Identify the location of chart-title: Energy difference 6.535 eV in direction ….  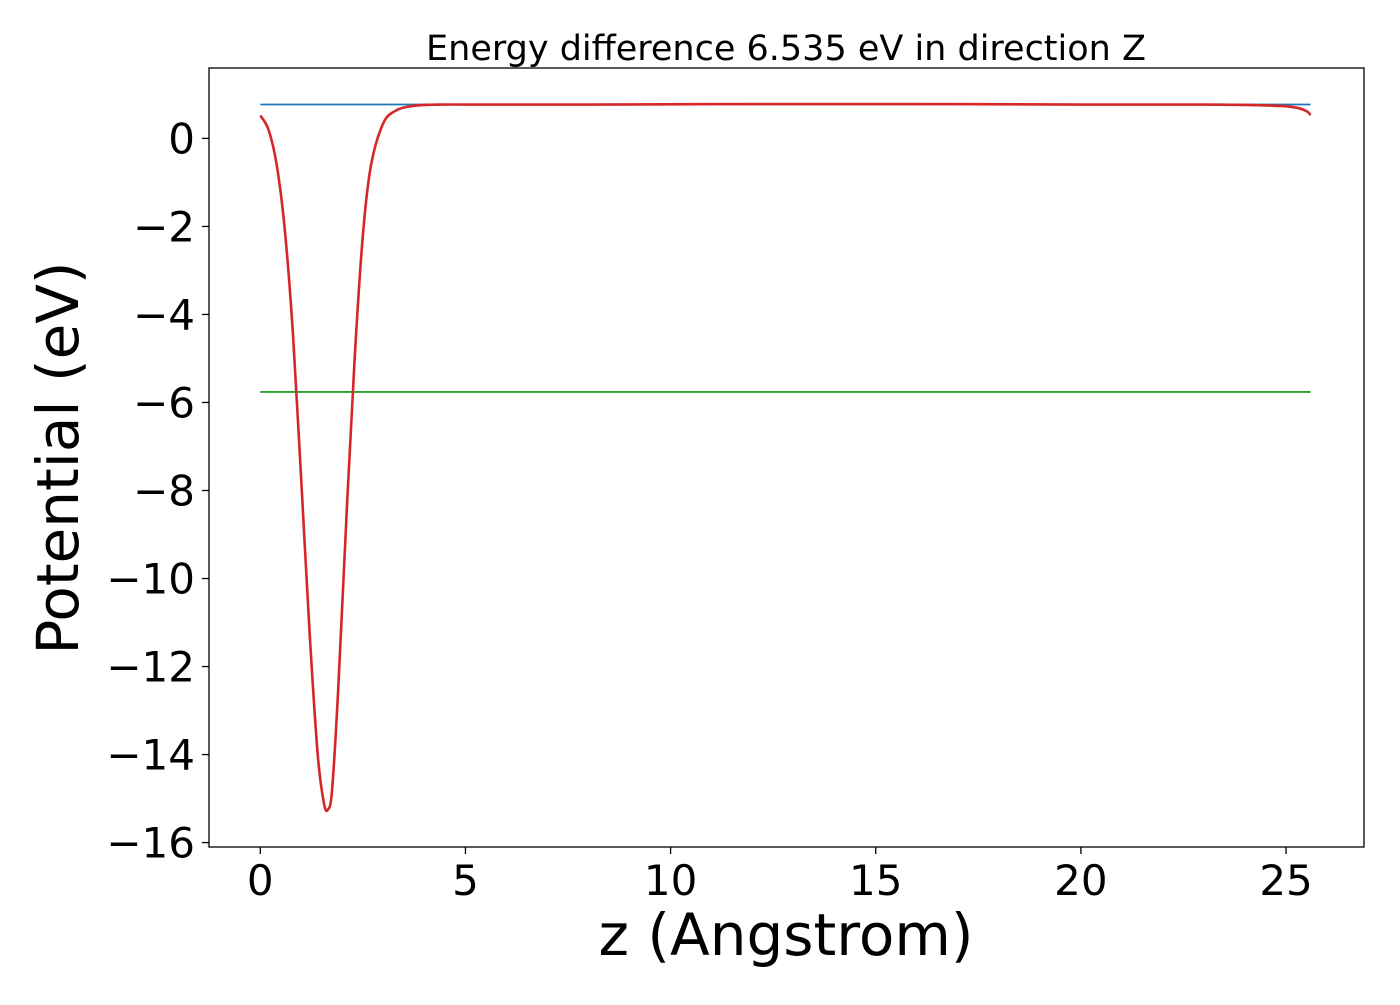
(786, 49).